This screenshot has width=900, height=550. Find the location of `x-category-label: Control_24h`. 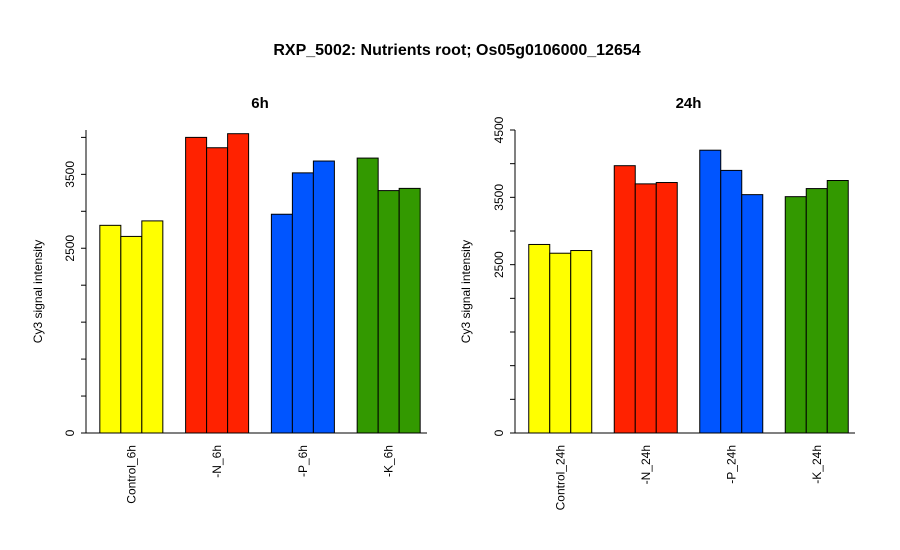

x-category-label: Control_24h is located at coordinates (560, 477).